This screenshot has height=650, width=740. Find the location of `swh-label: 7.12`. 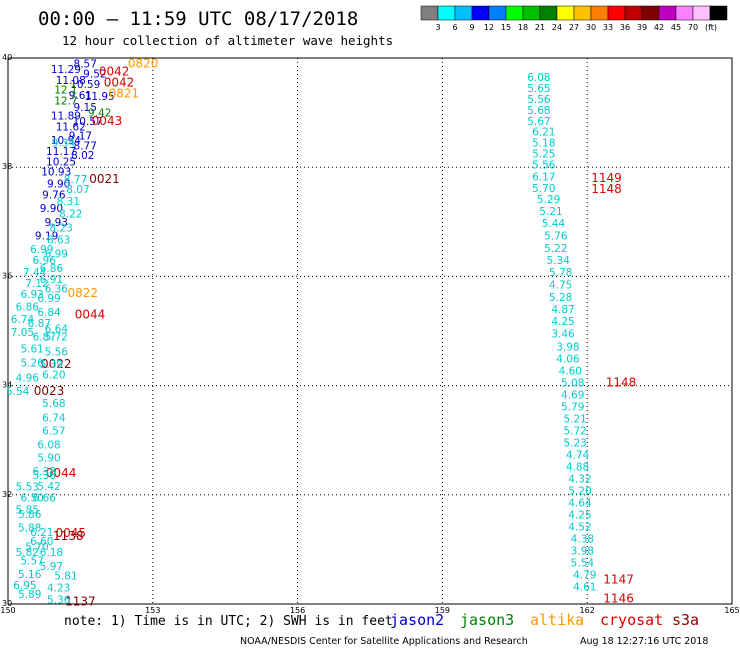

swh-label: 7.12 is located at coordinates (36, 284).